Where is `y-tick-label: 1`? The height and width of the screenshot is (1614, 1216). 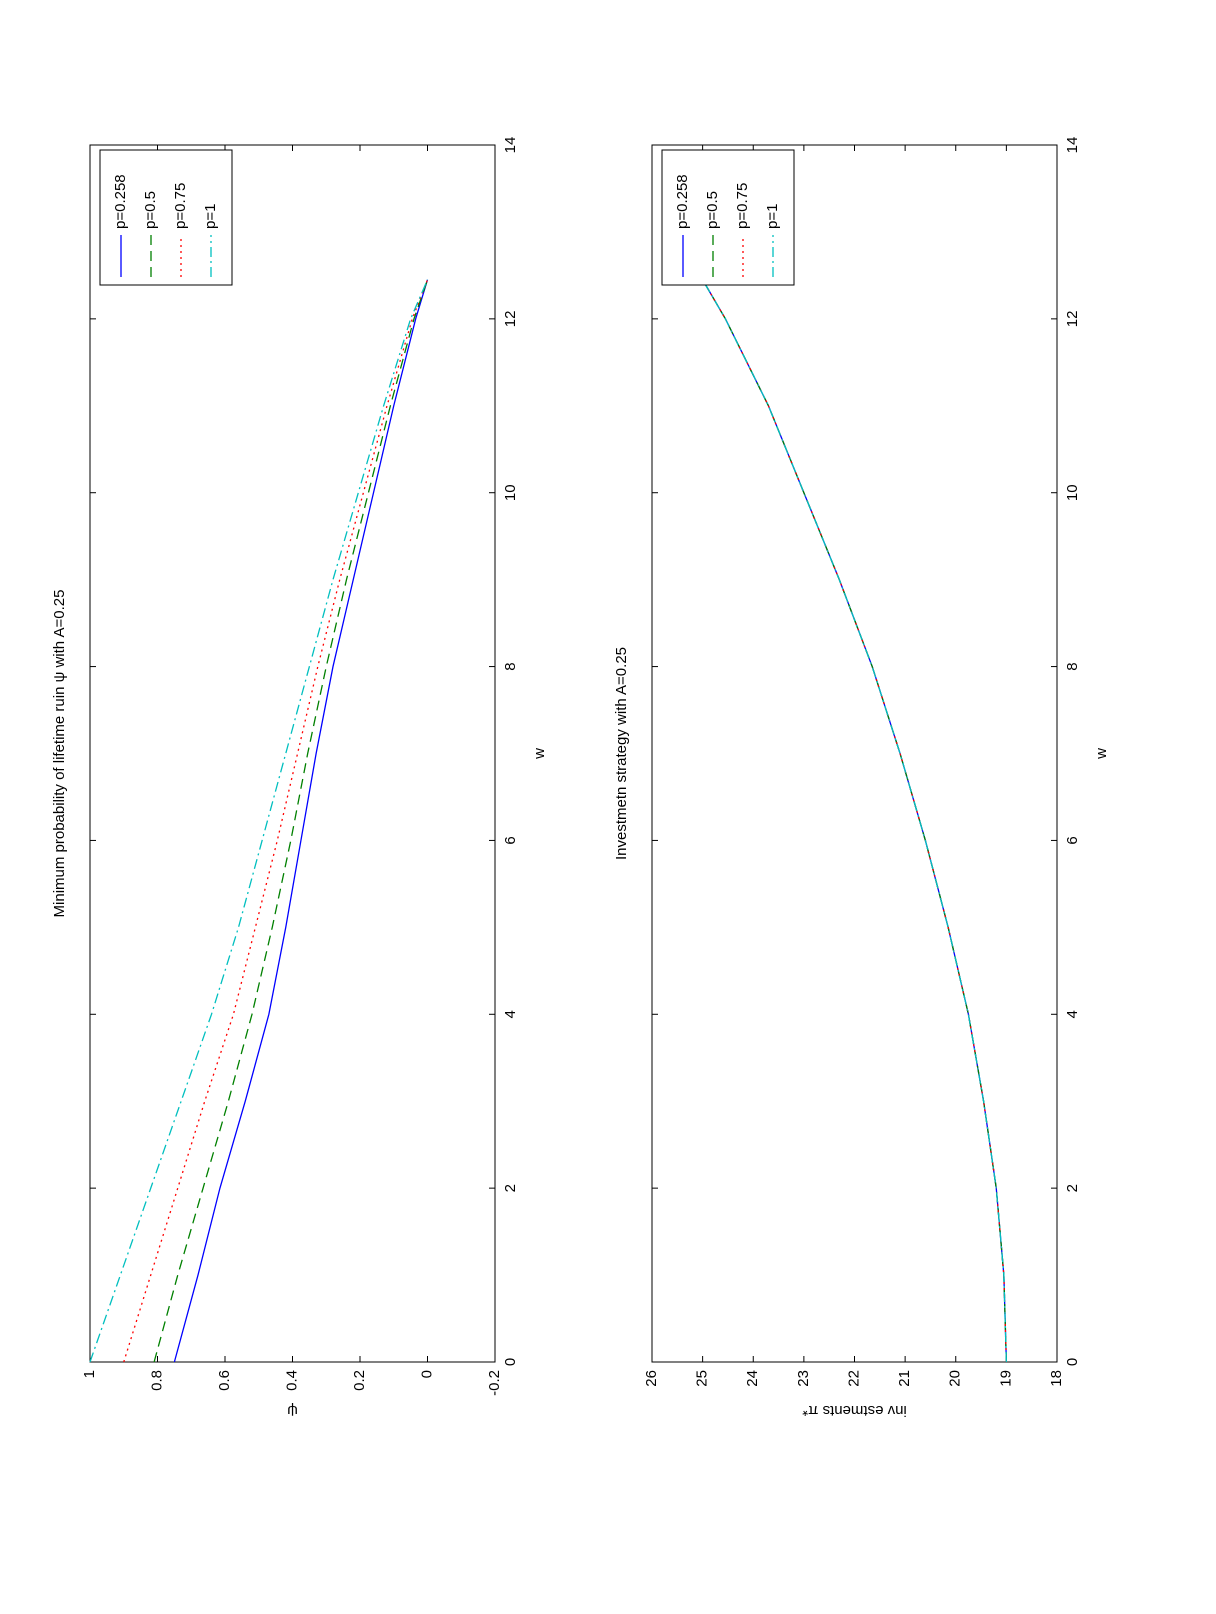 y-tick-label: 1 is located at coordinates (89, 1374).